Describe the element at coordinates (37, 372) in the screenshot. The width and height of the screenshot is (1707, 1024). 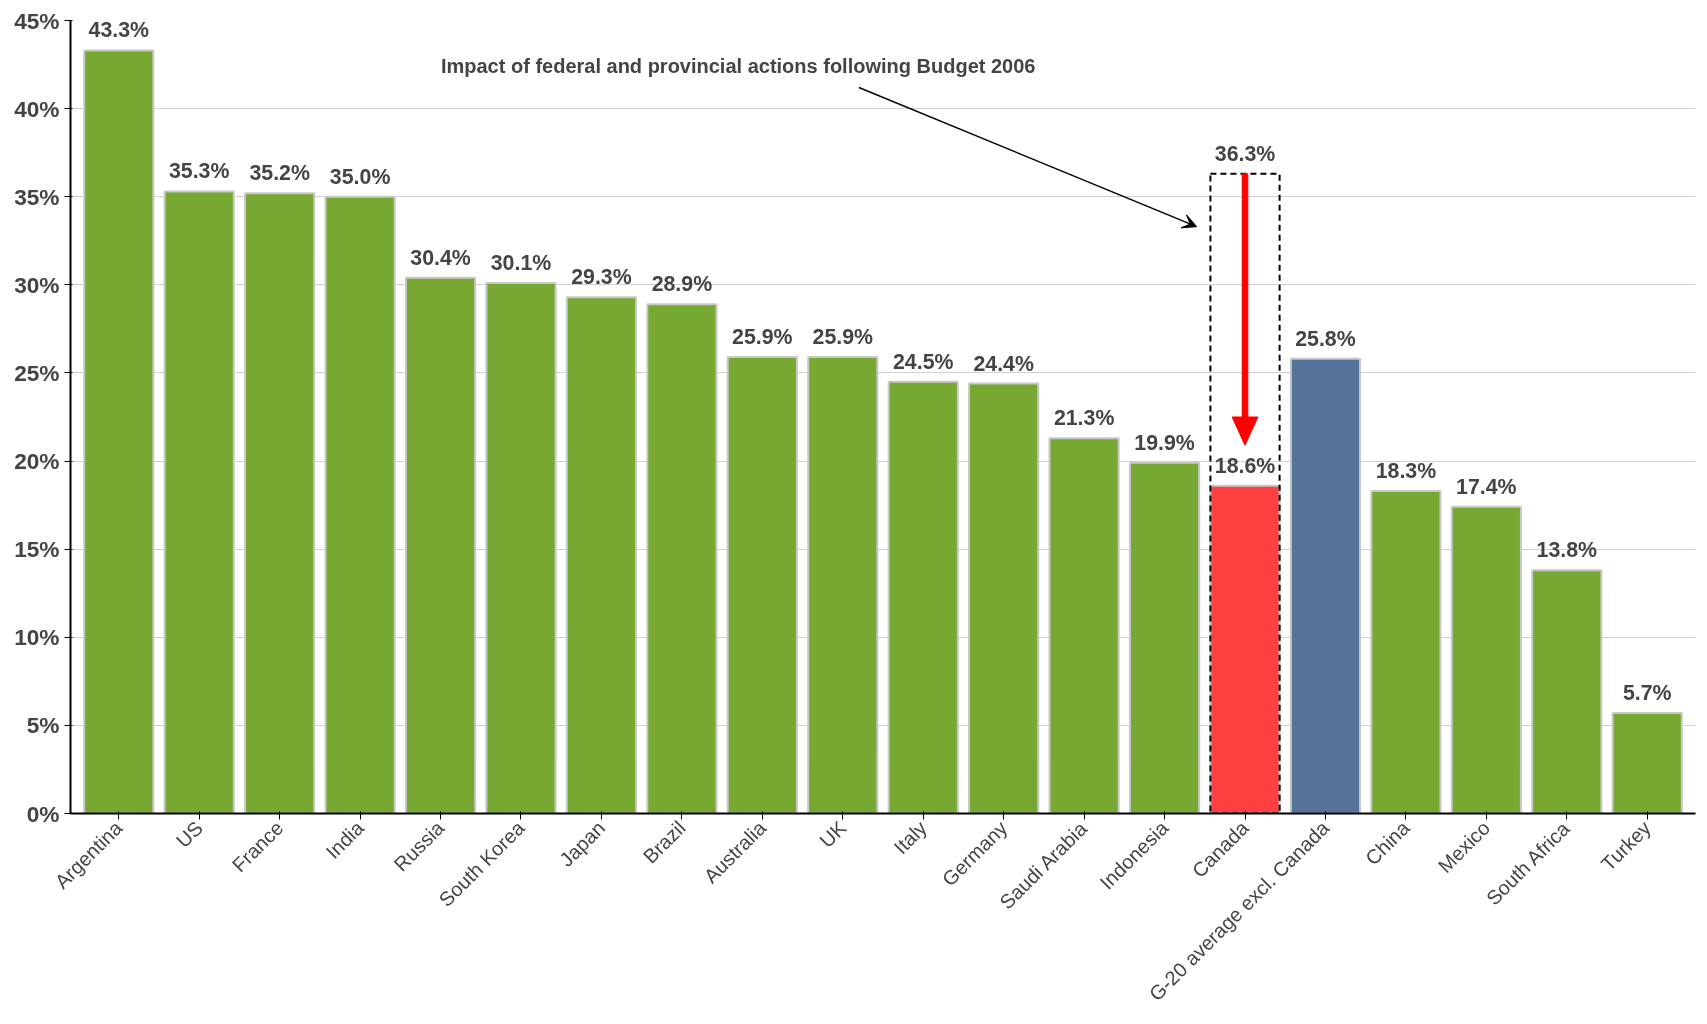
I see `y-tick-label: 25%` at that location.